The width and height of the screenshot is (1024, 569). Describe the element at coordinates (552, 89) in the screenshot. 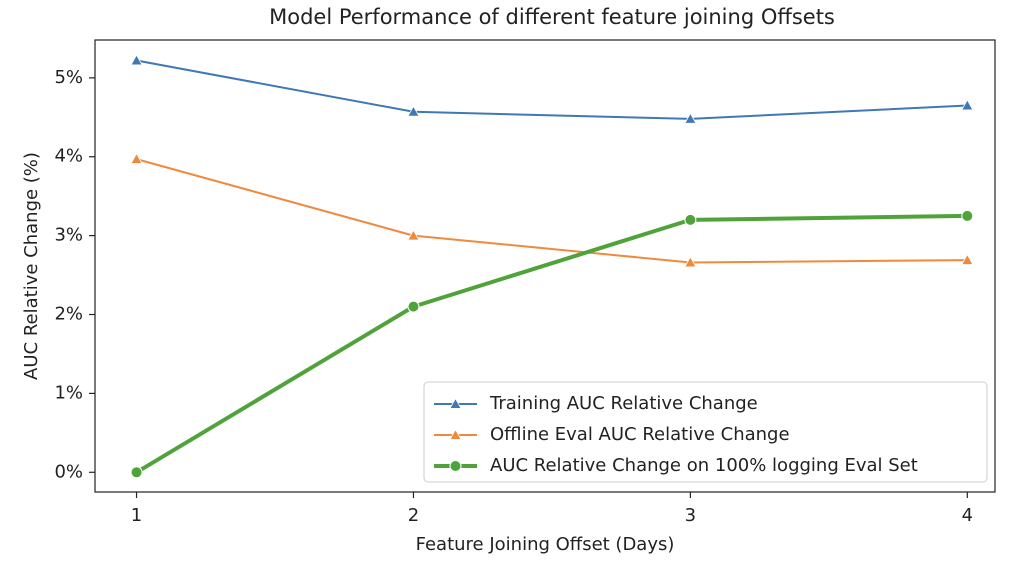

I see `series-line` at that location.